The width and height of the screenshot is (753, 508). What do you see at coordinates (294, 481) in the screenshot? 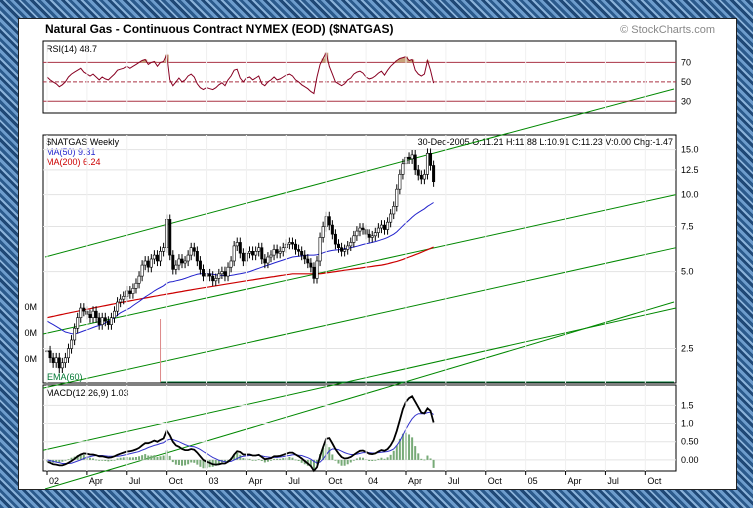
I see `x-tick-label: Jul` at bounding box center [294, 481].